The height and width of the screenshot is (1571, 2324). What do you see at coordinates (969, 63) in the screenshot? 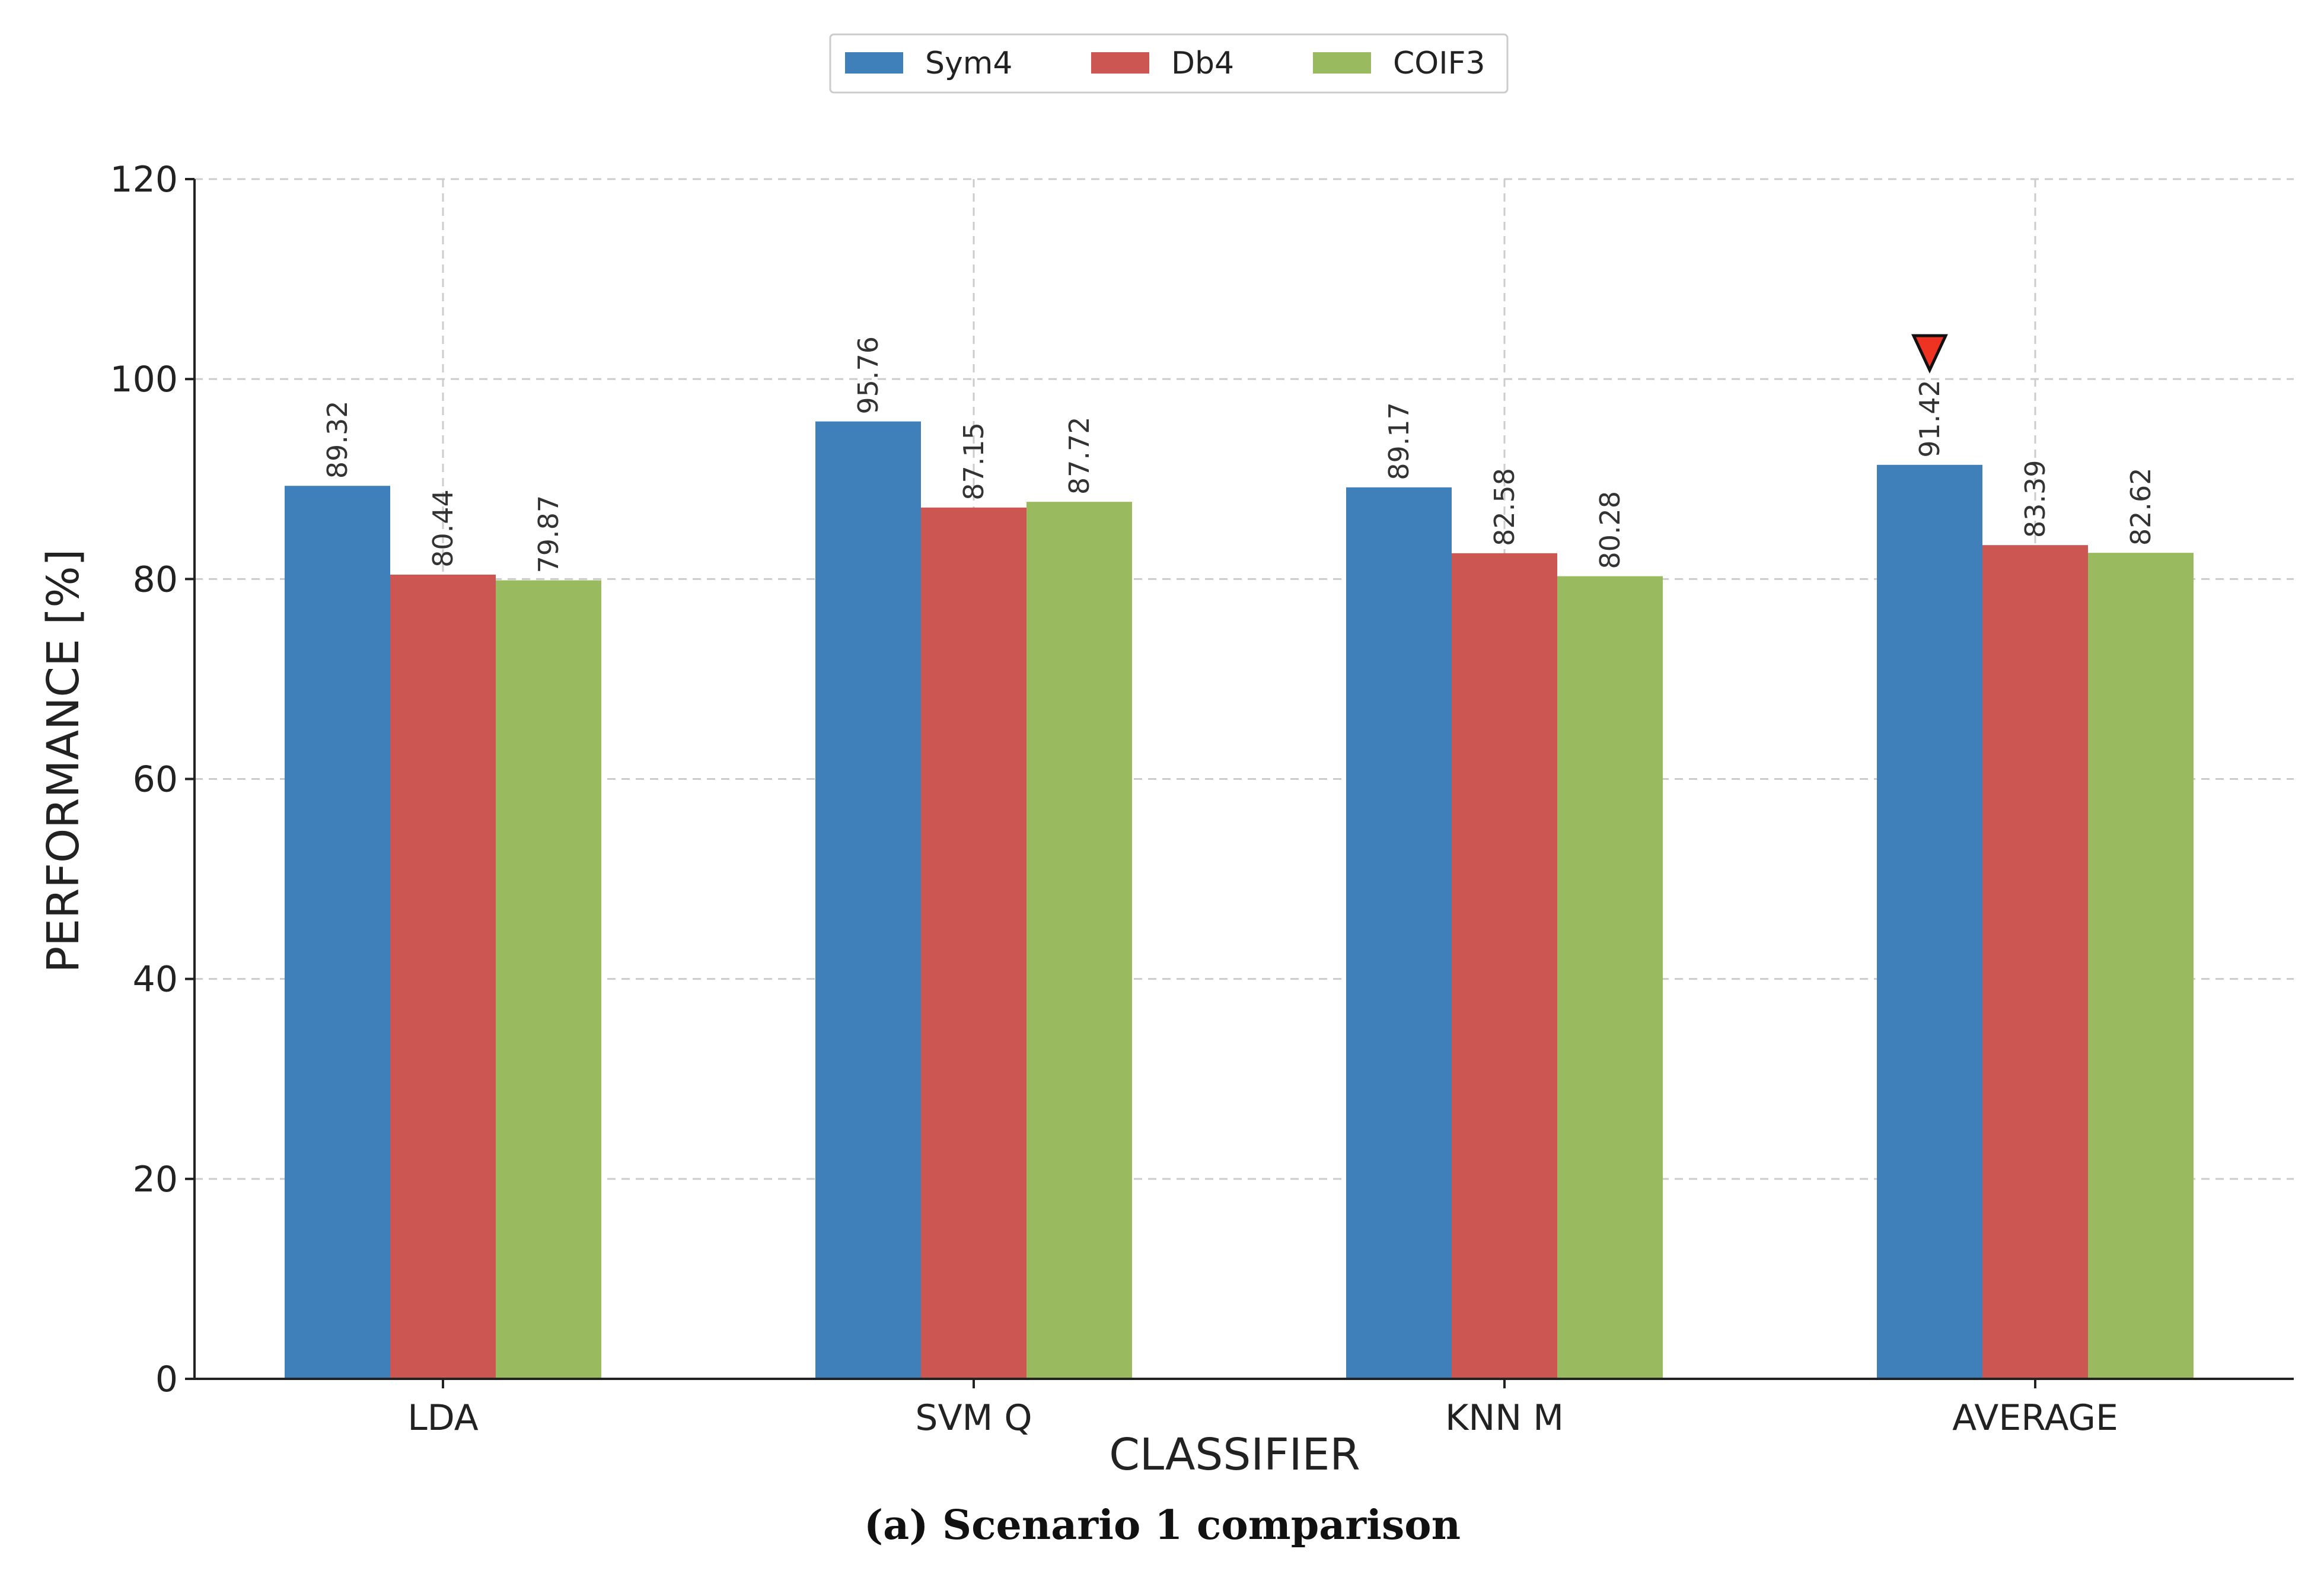
I see `legend-label-sym4: Sym4` at bounding box center [969, 63].